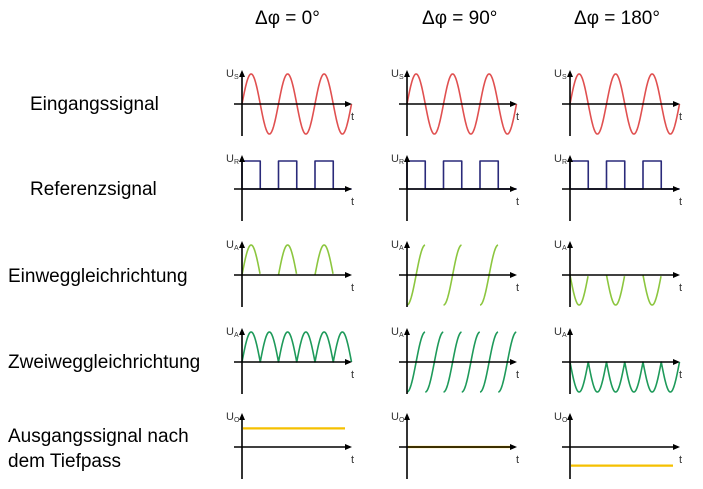  What do you see at coordinates (230, 332) in the screenshot?
I see `axis-label-3-0: U` at bounding box center [230, 332].